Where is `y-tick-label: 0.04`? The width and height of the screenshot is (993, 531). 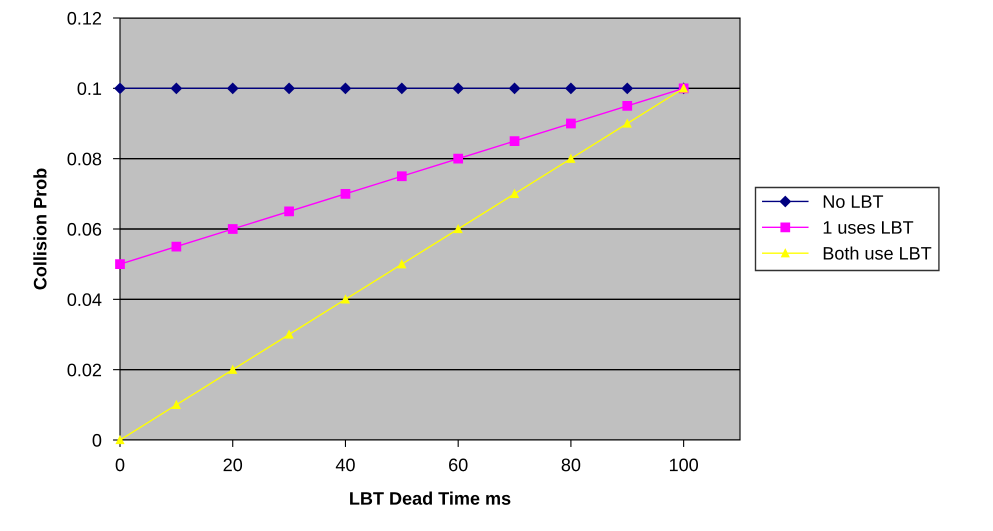
y-tick-label: 0.04 is located at coordinates (85, 299).